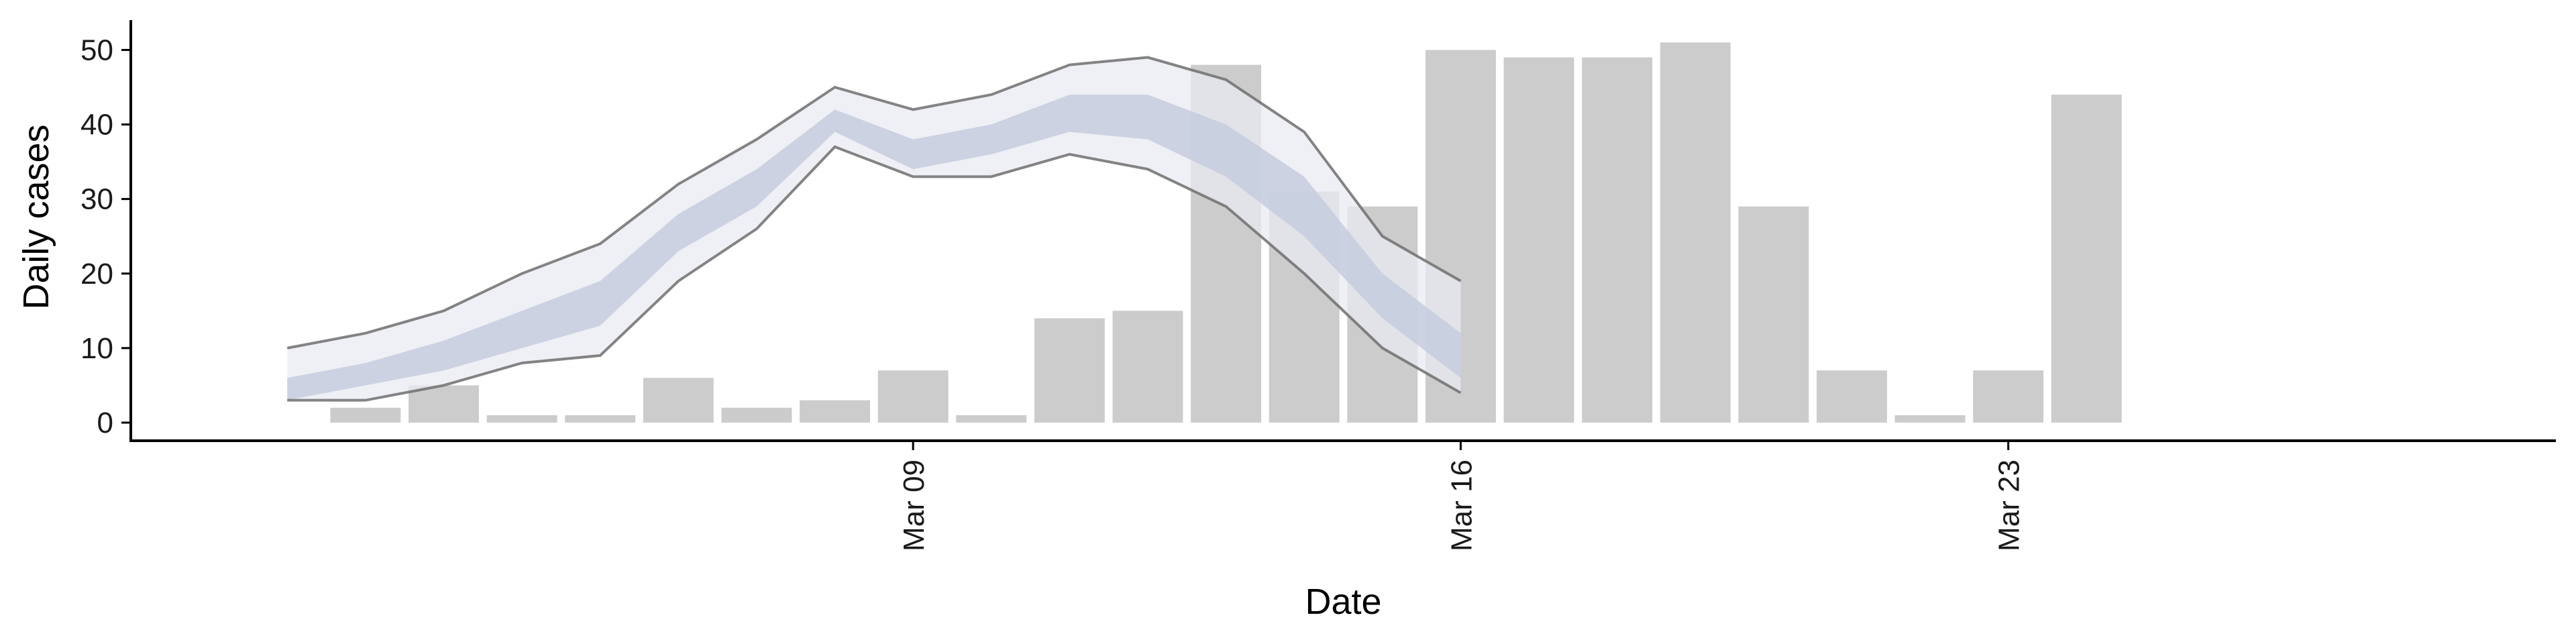  What do you see at coordinates (96, 348) in the screenshot?
I see `y-tick-label: 10` at bounding box center [96, 348].